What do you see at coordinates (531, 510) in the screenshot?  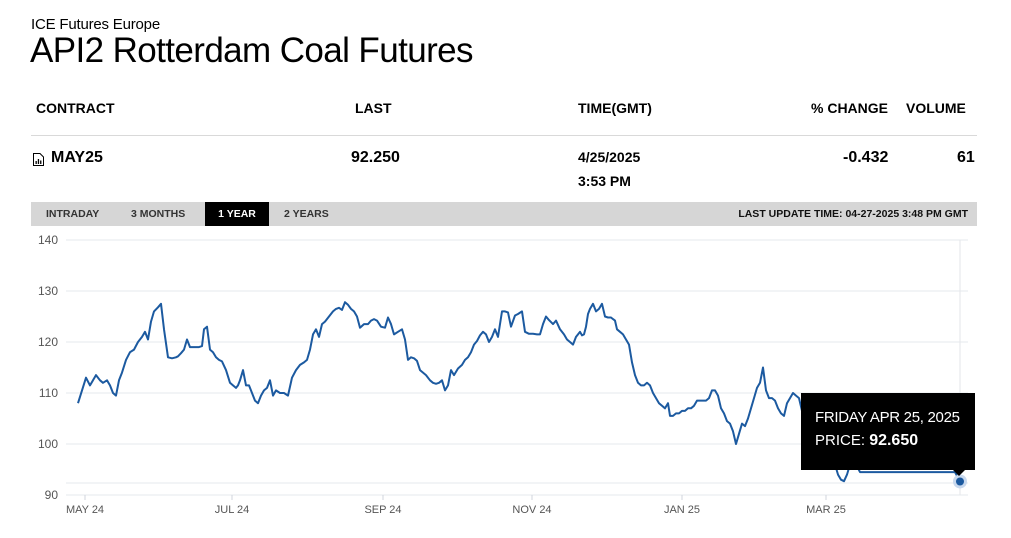 I see `x-tick-label: NOV 24` at bounding box center [531, 510].